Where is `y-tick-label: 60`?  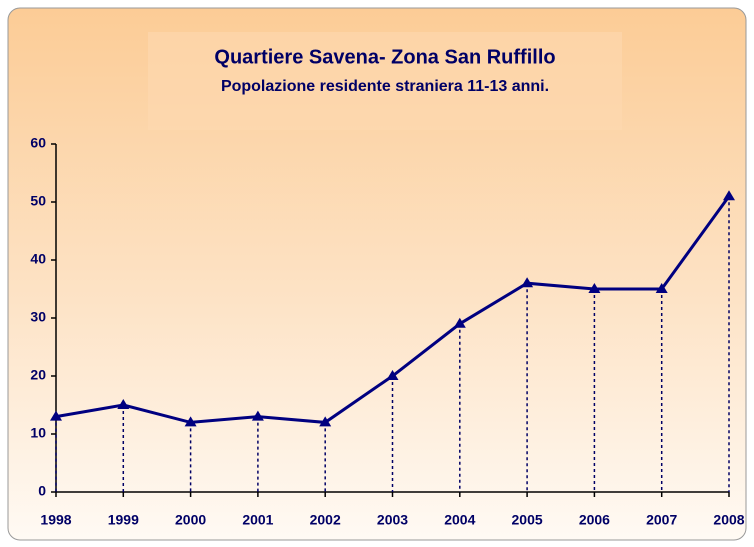 y-tick-label: 60 is located at coordinates (38, 143).